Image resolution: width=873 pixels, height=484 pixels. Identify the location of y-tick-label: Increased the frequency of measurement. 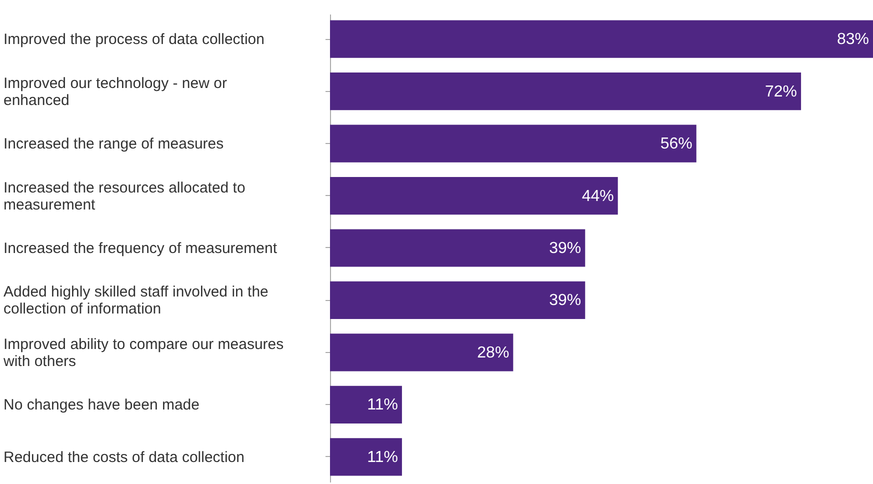
(141, 248).